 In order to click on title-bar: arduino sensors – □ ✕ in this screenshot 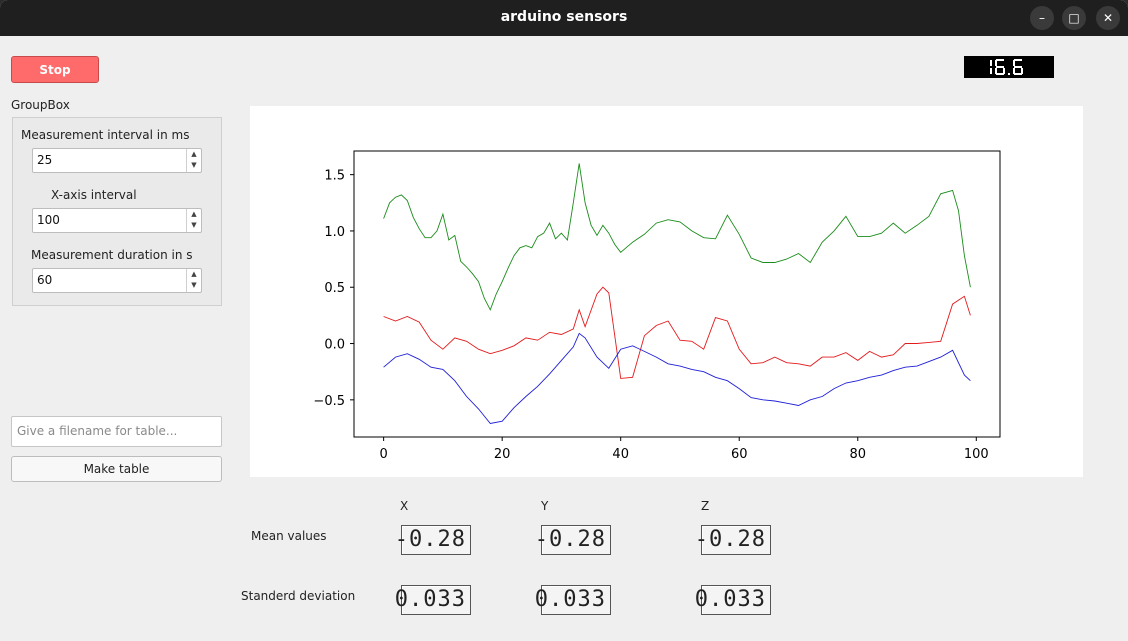, I will do `click(564, 18)`.